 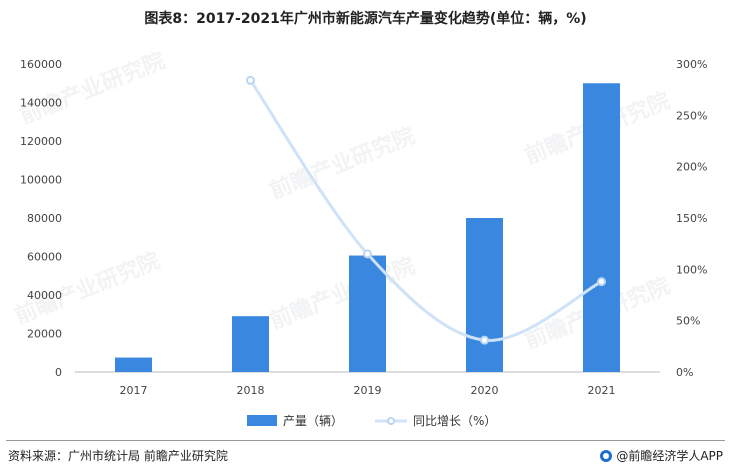 What do you see at coordinates (44, 334) in the screenshot?
I see `left-tick-label: 20000` at bounding box center [44, 334].